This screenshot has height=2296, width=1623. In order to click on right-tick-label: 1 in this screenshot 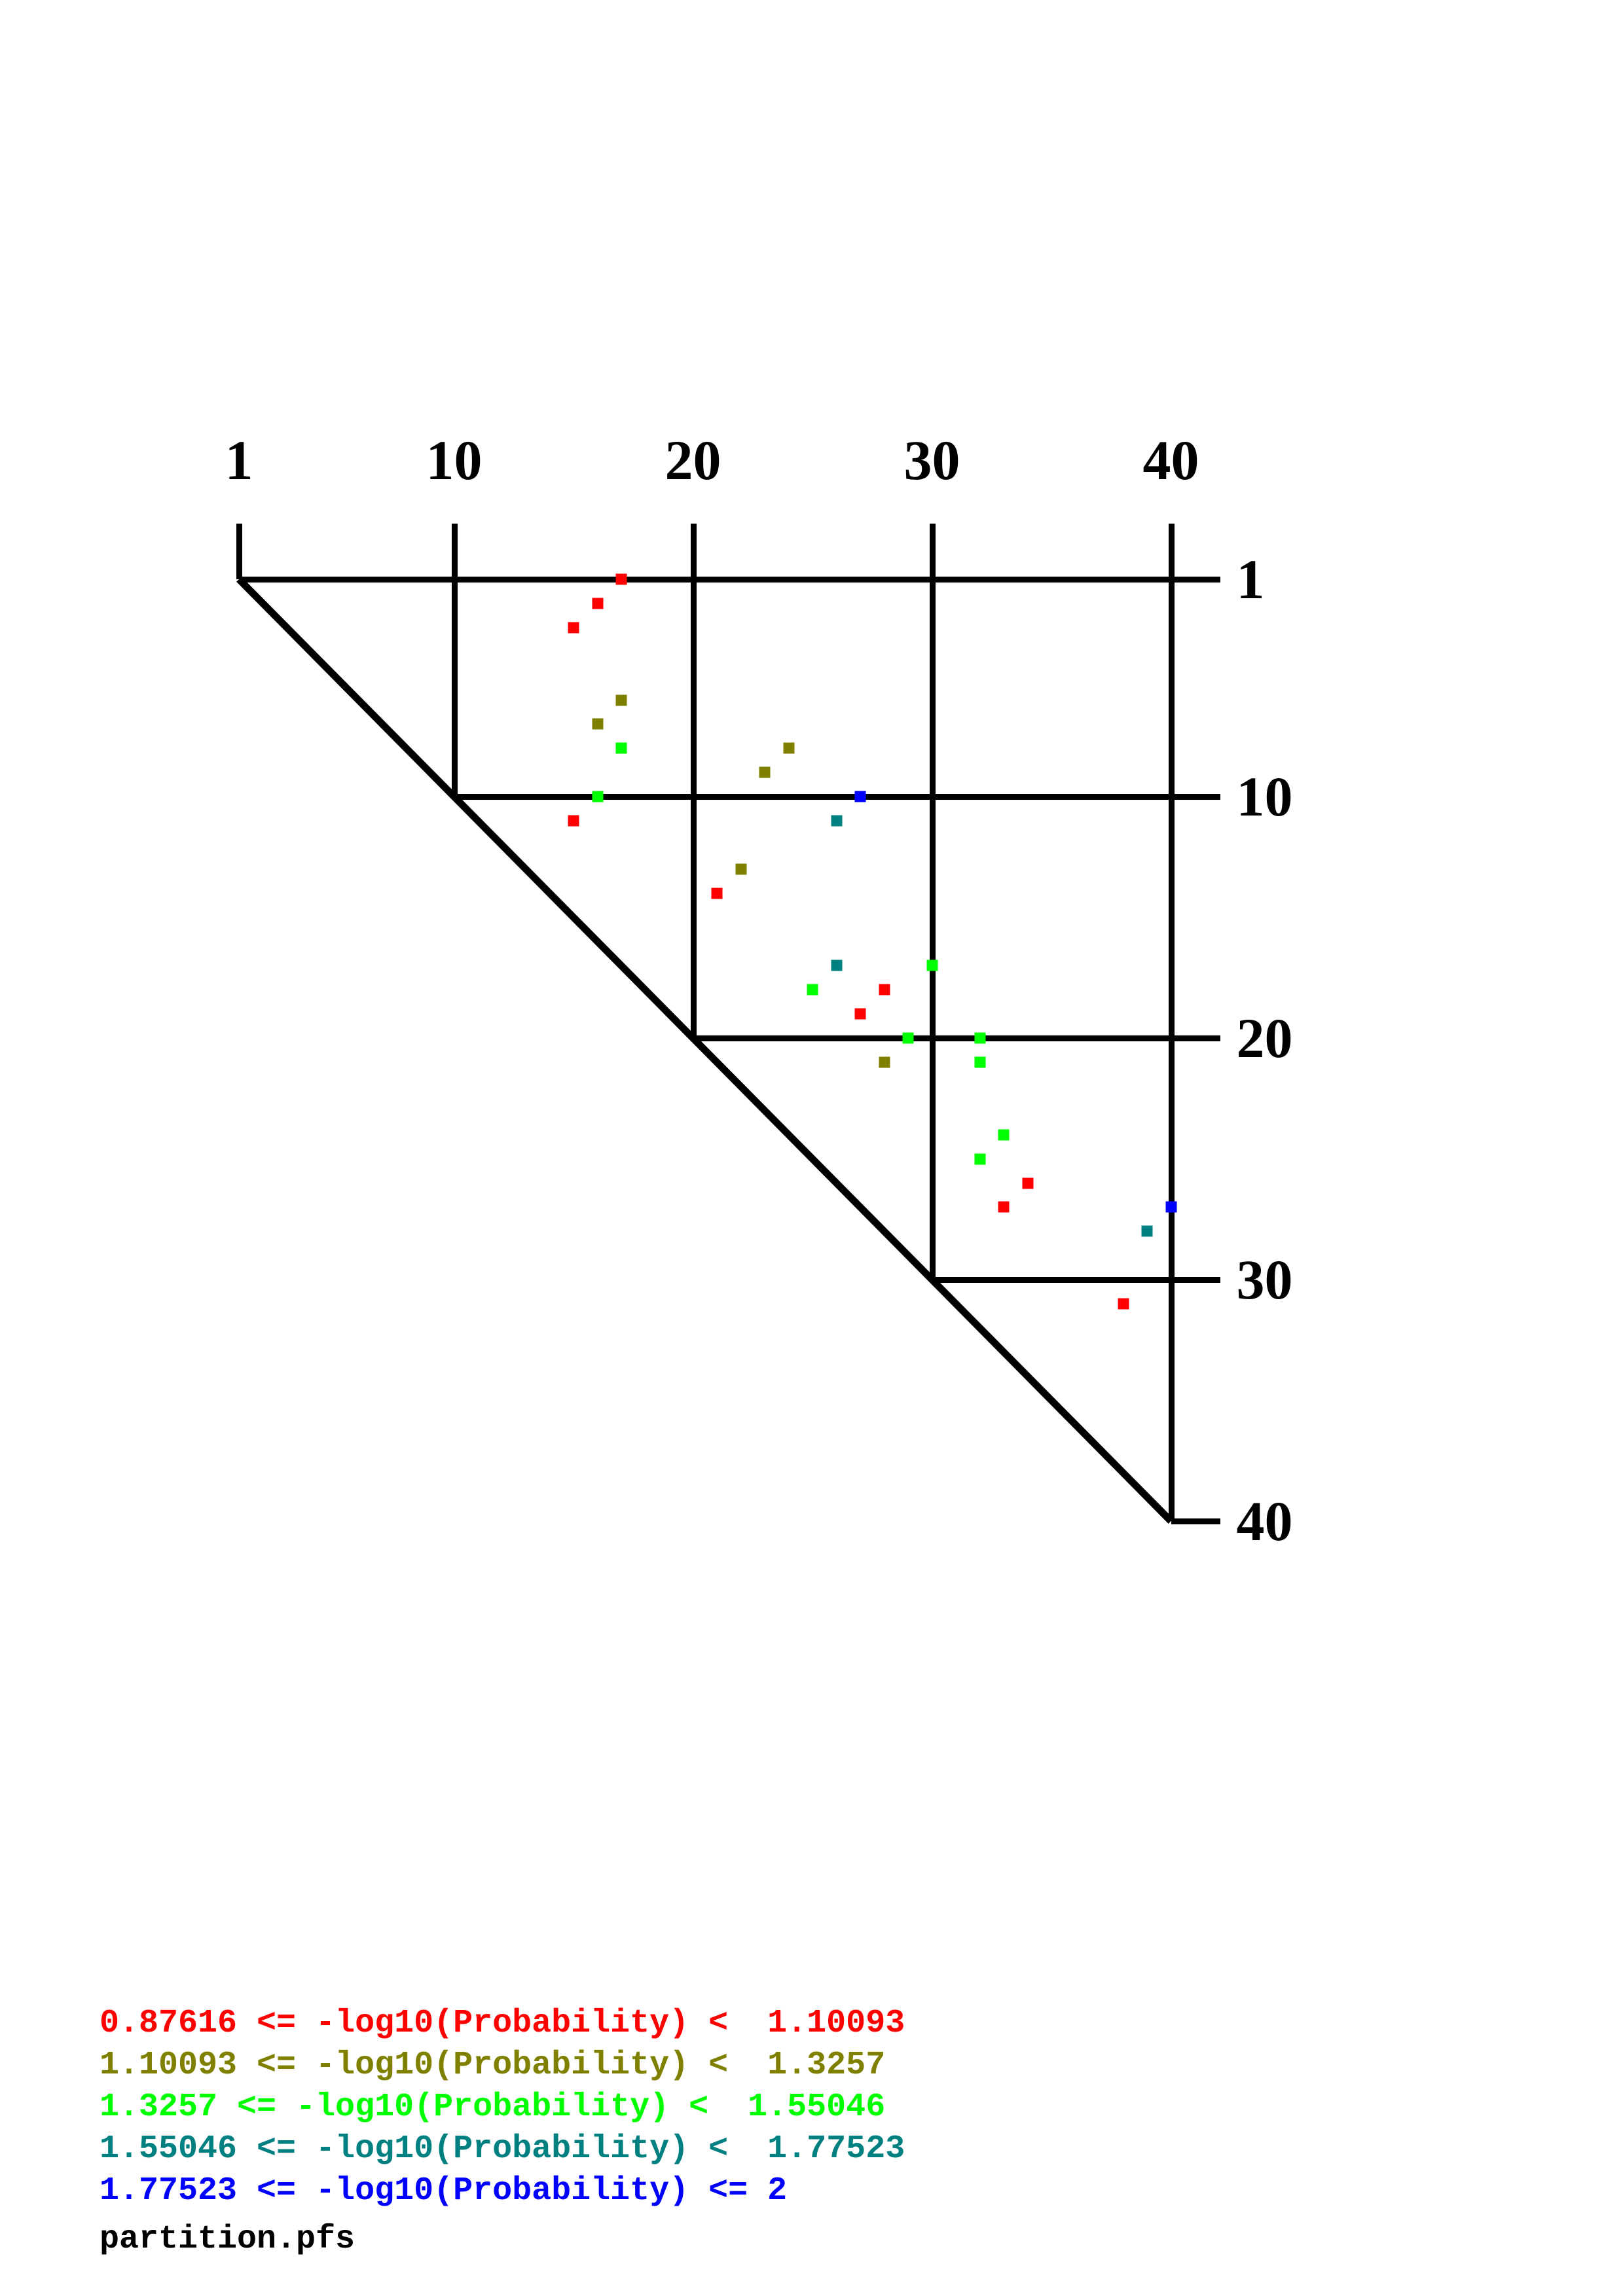, I will do `click(1250, 579)`.